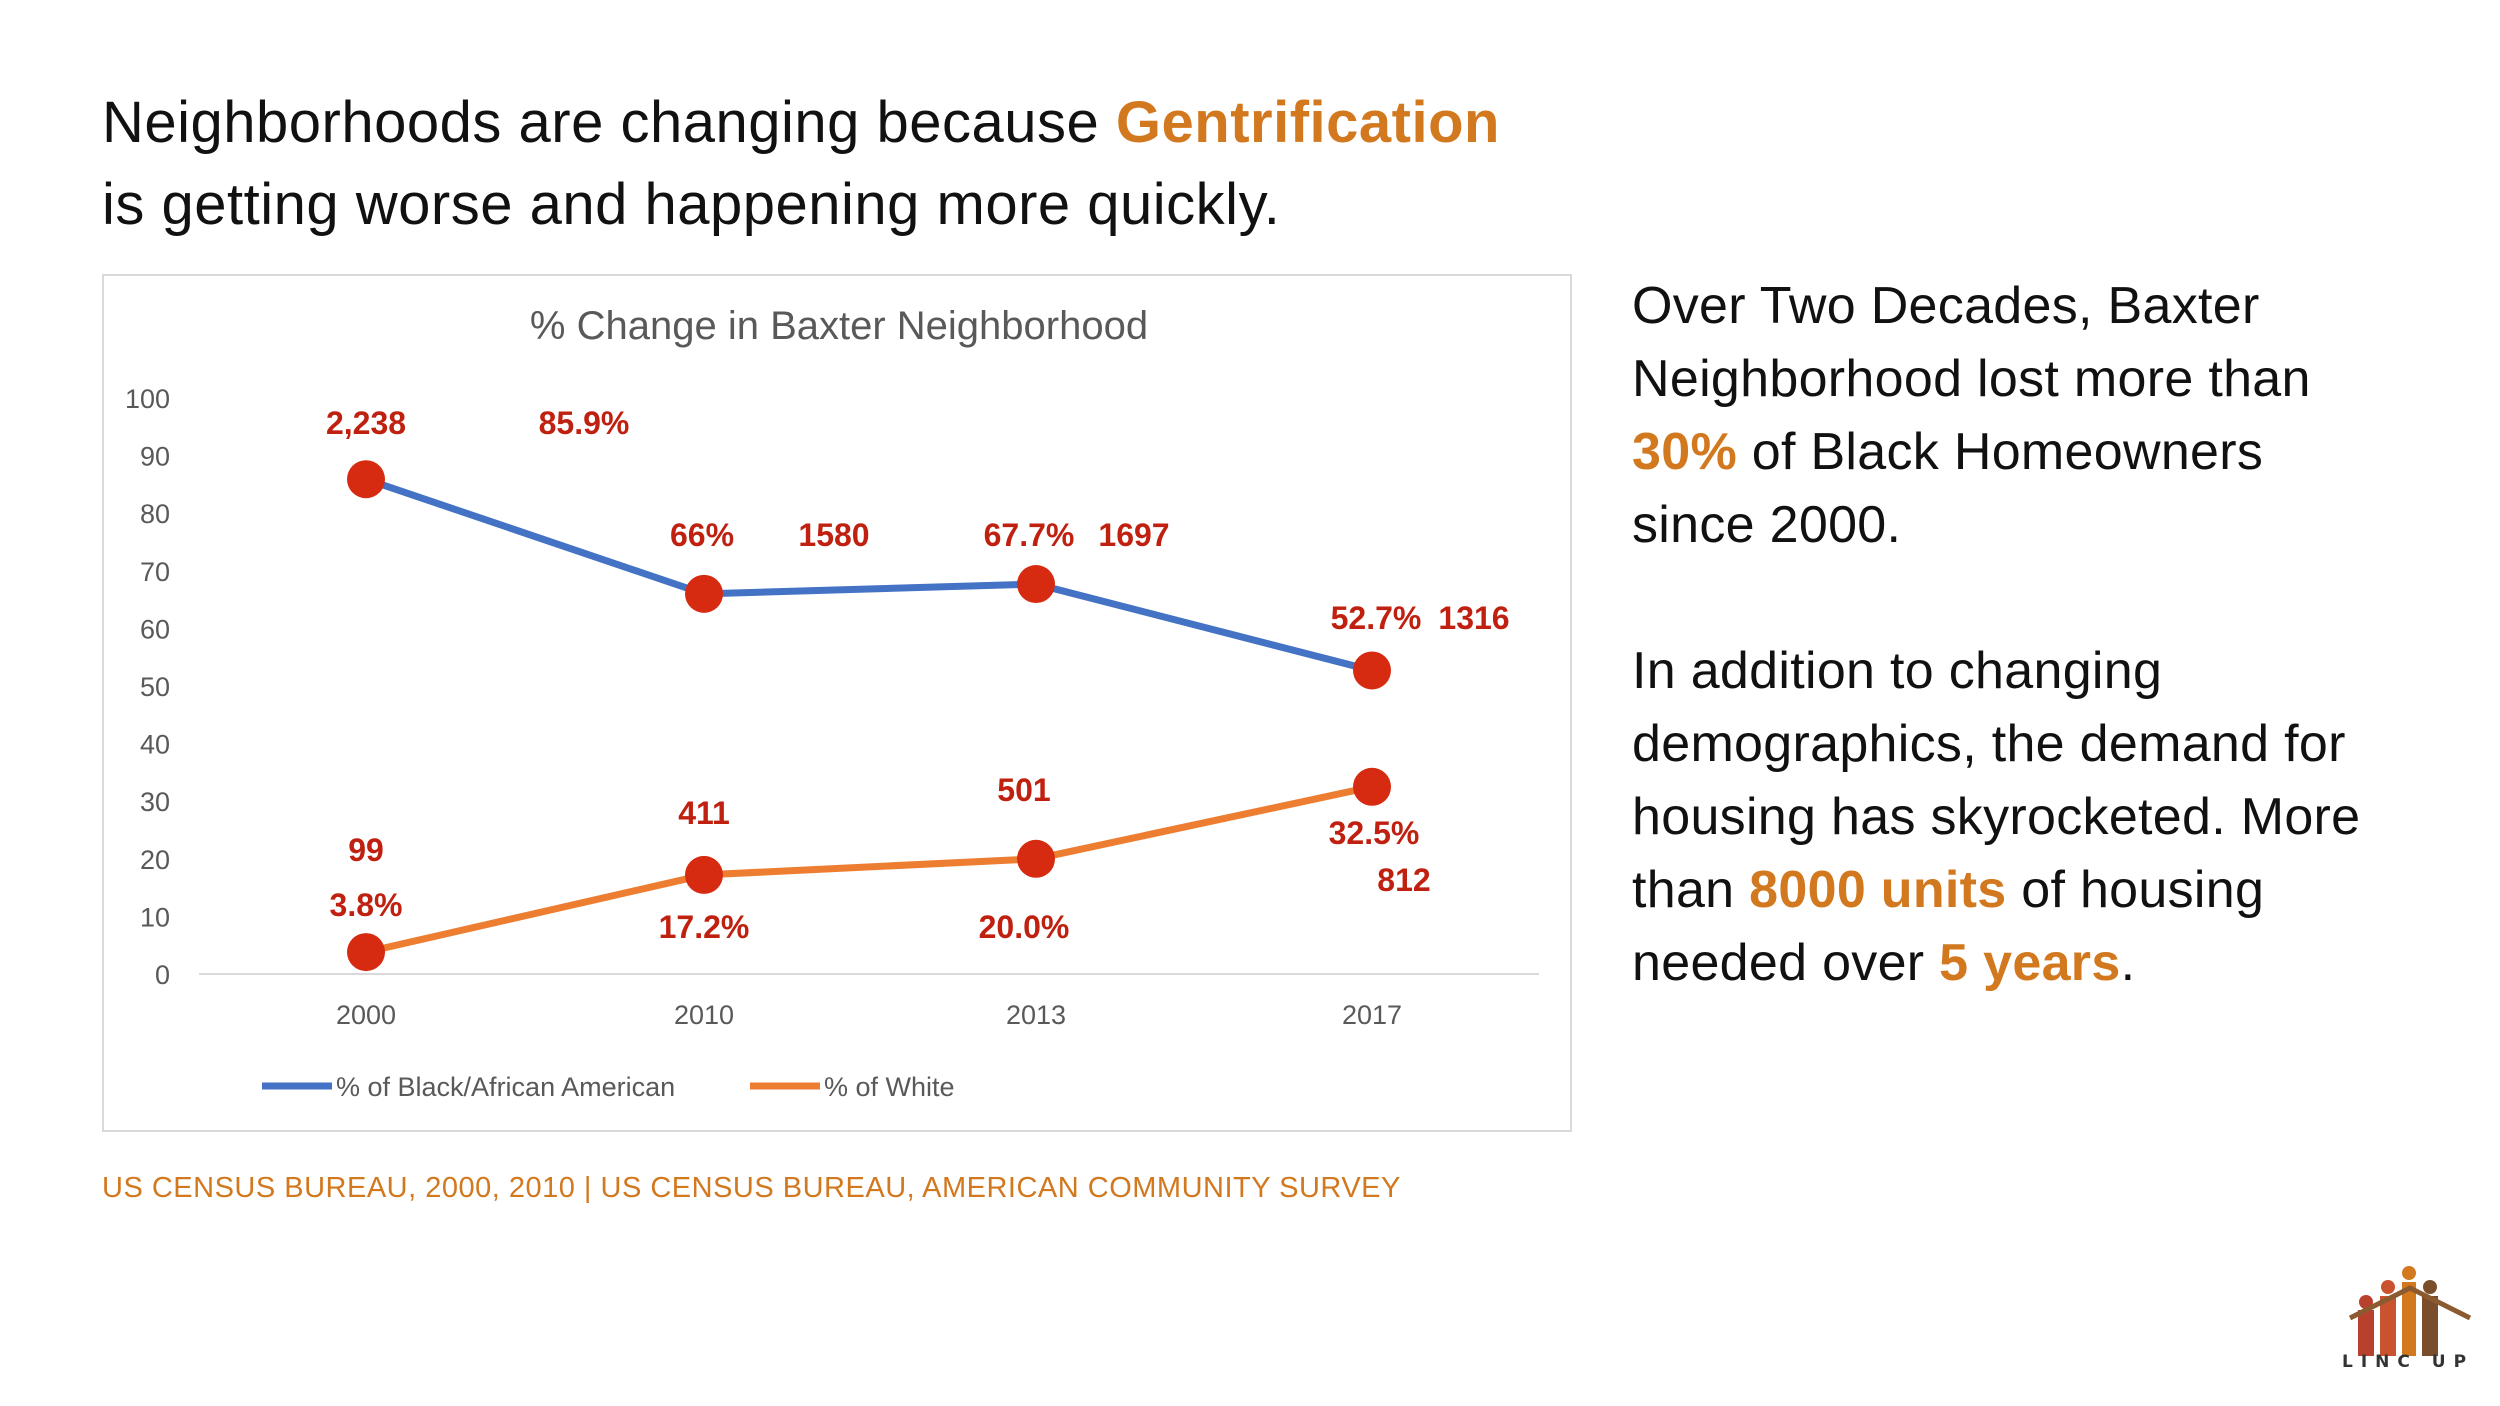 The height and width of the screenshot is (1406, 2500). What do you see at coordinates (1684, 452) in the screenshot?
I see `side-p1-accent: 30%` at bounding box center [1684, 452].